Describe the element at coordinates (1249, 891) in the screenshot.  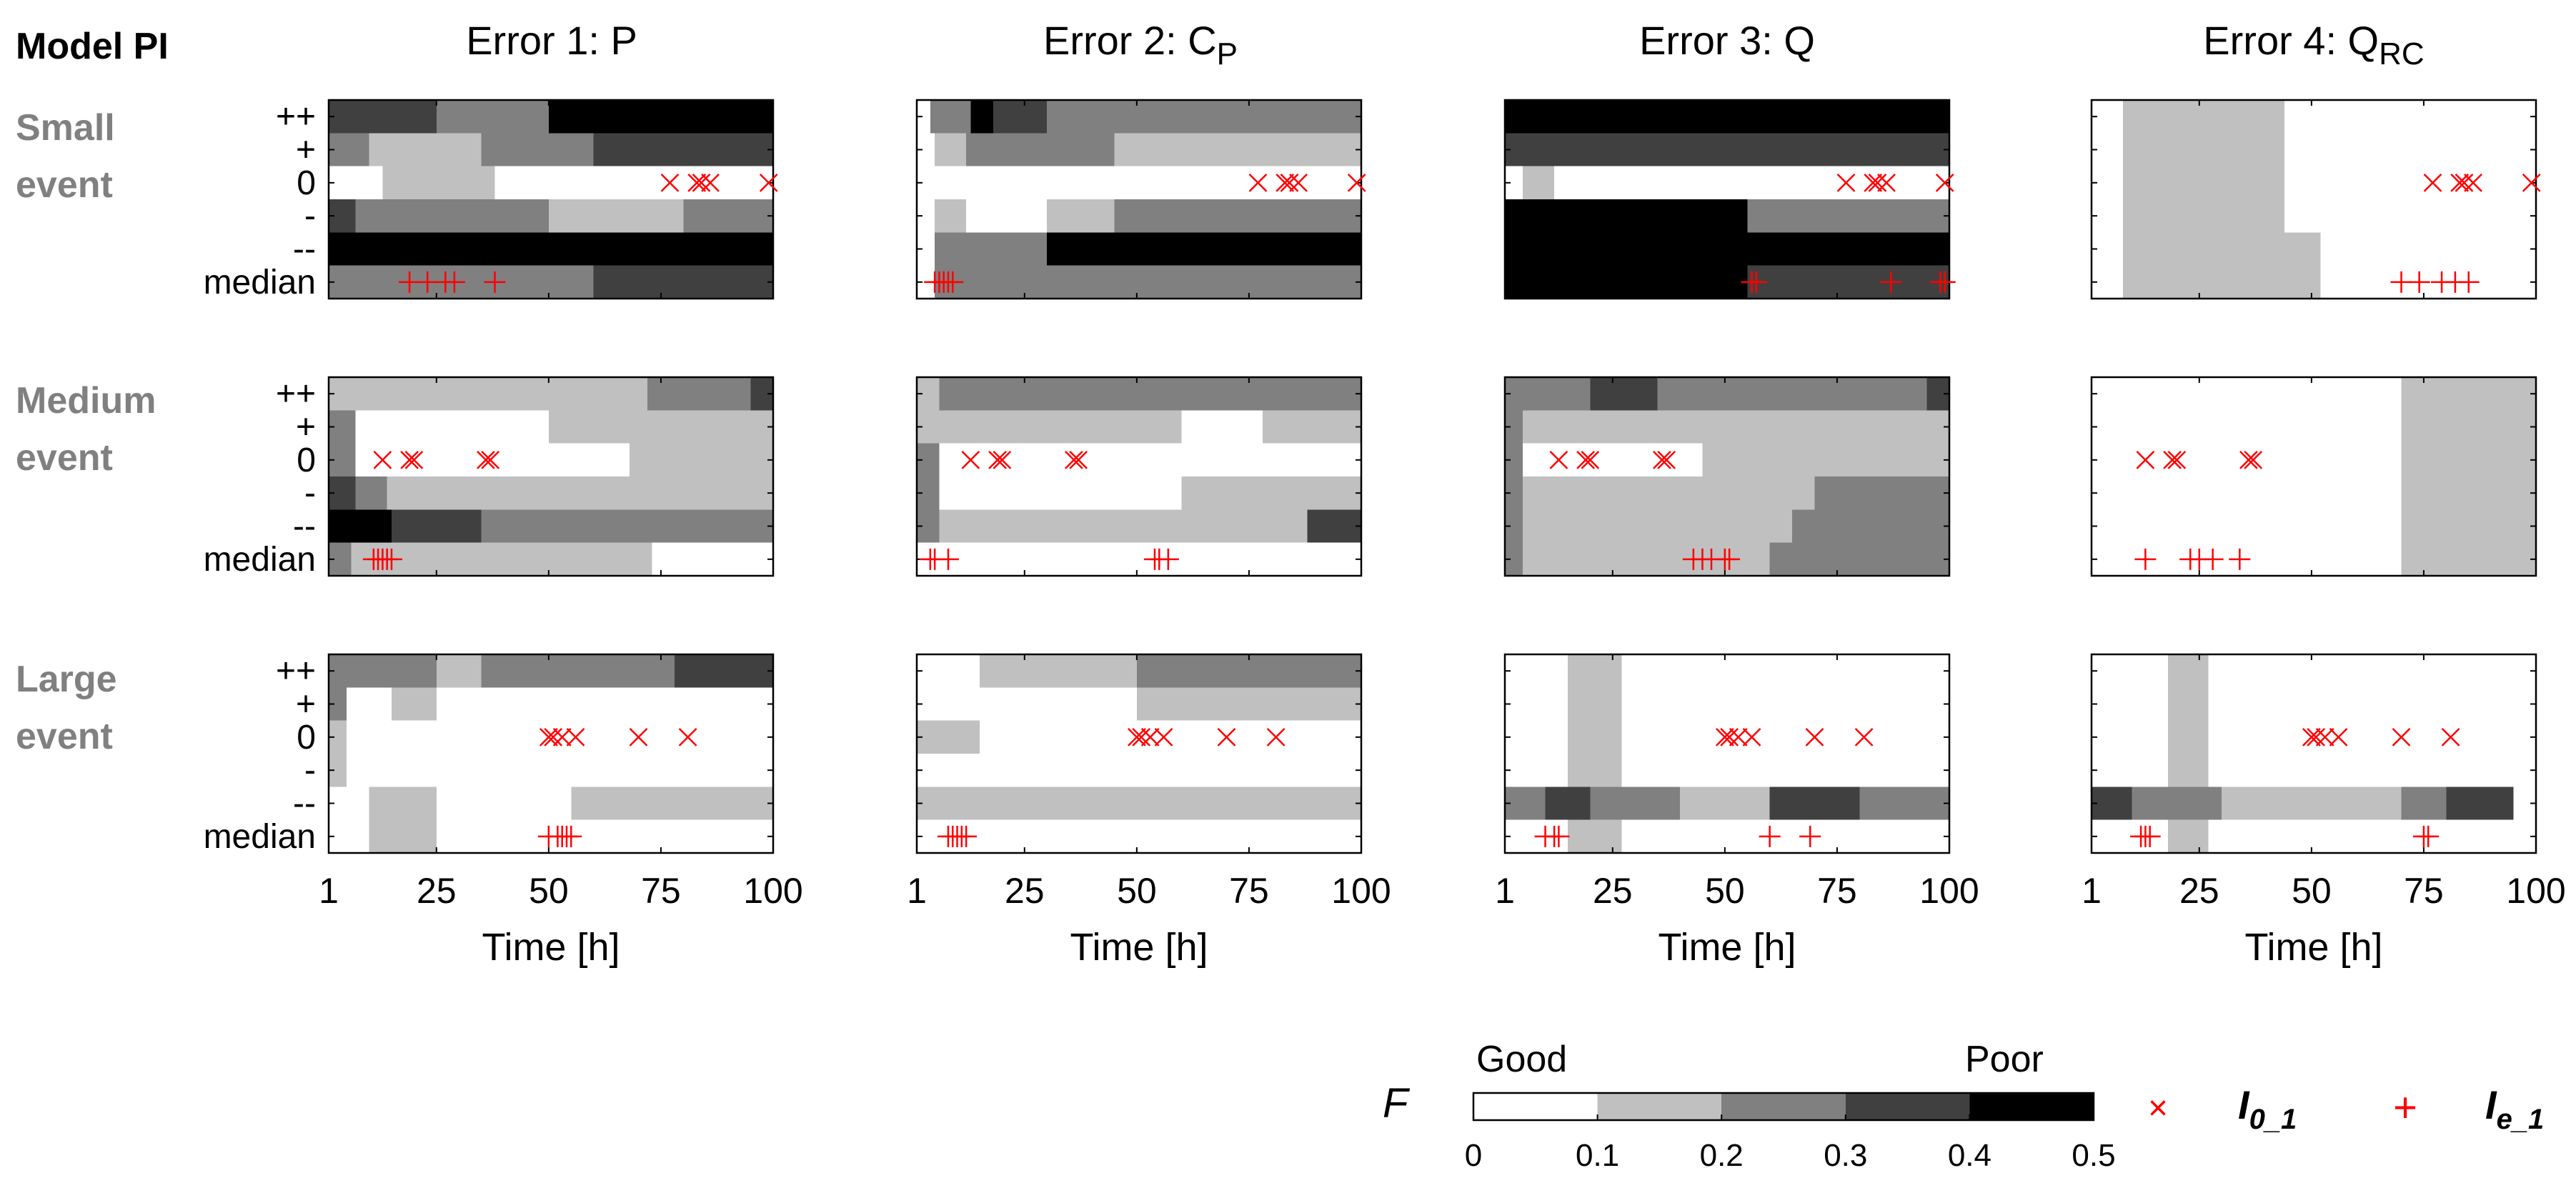
I see `x-tick-label: 75` at that location.